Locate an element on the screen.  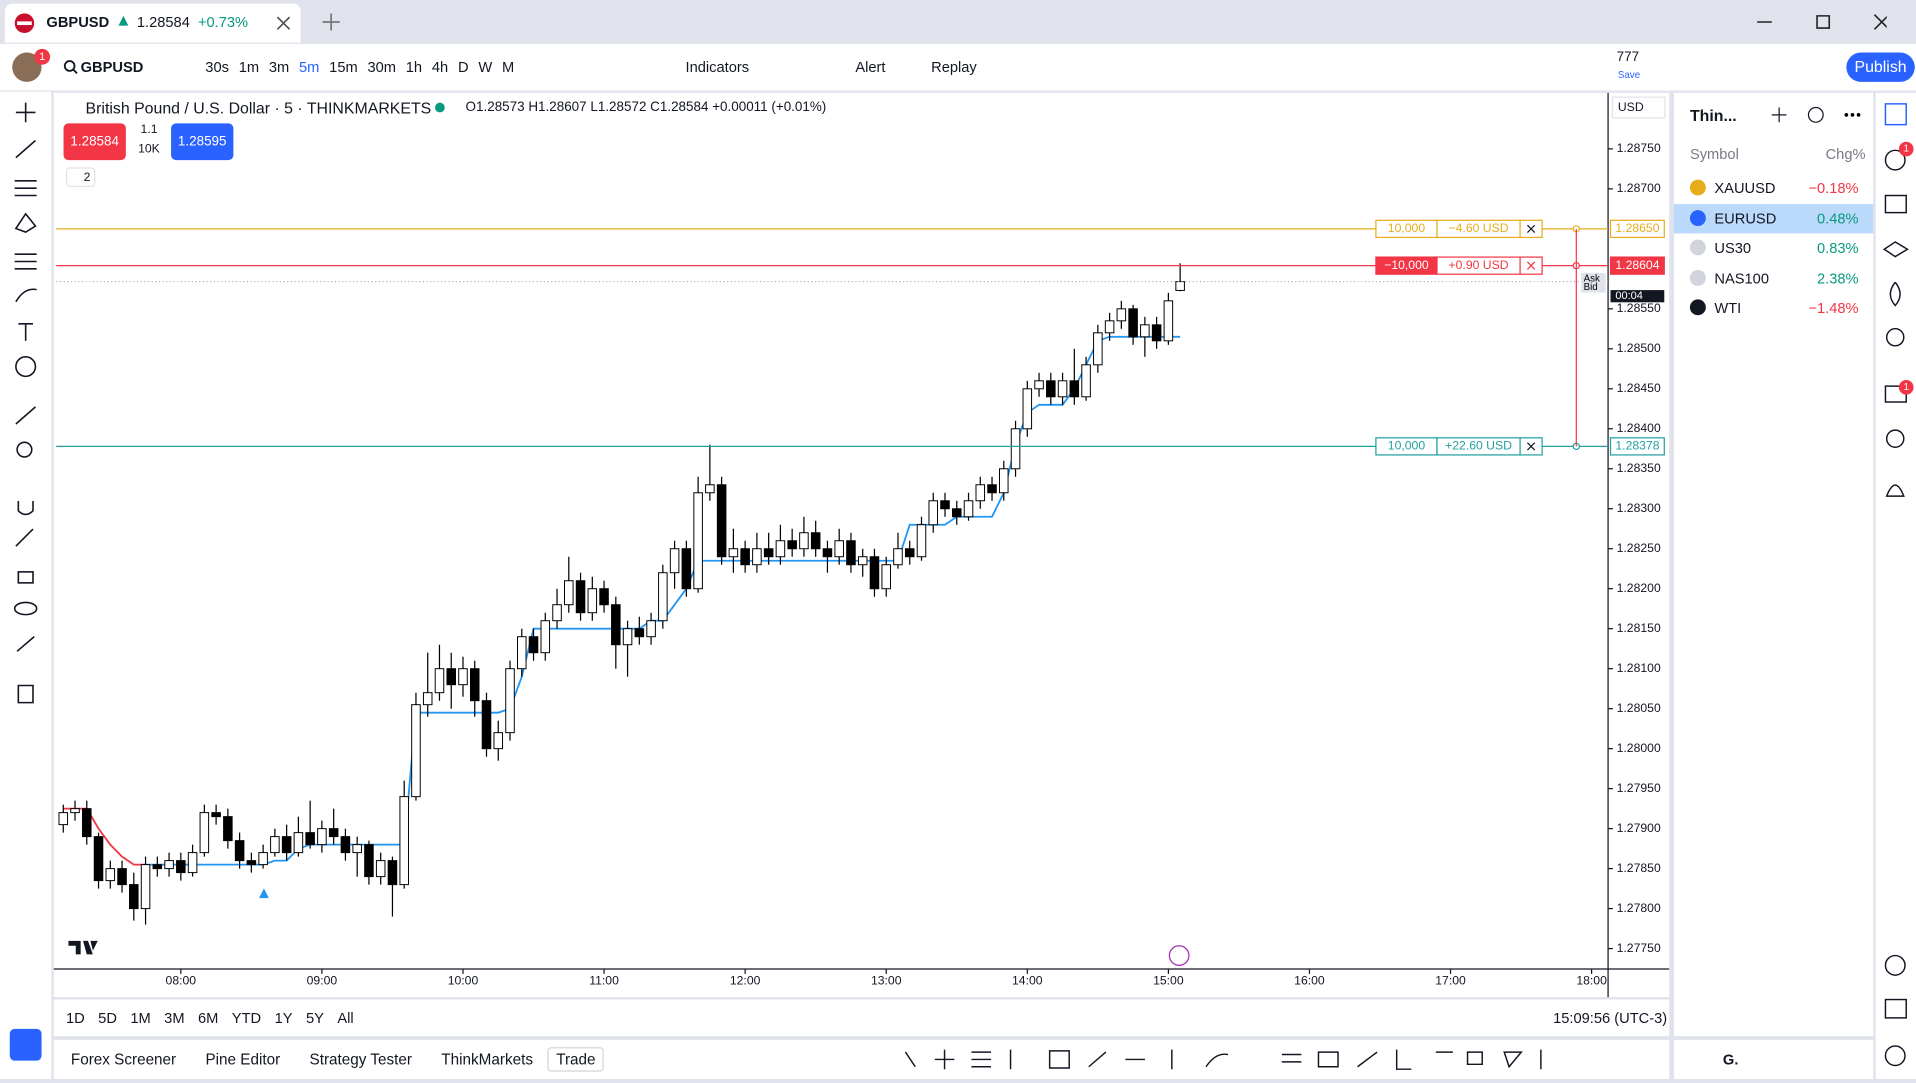
interval-button: 1m is located at coordinates (249, 67).